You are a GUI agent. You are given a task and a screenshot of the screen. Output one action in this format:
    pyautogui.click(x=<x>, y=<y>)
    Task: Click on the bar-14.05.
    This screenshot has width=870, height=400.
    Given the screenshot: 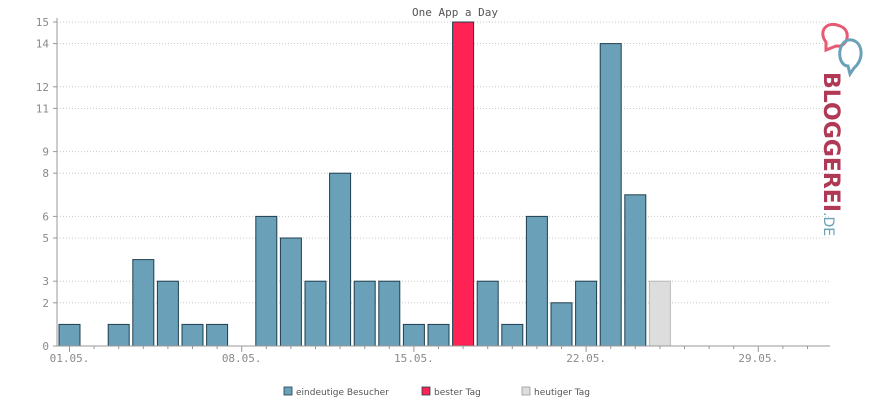 What is the action you would take?
    pyautogui.click(x=389, y=313)
    